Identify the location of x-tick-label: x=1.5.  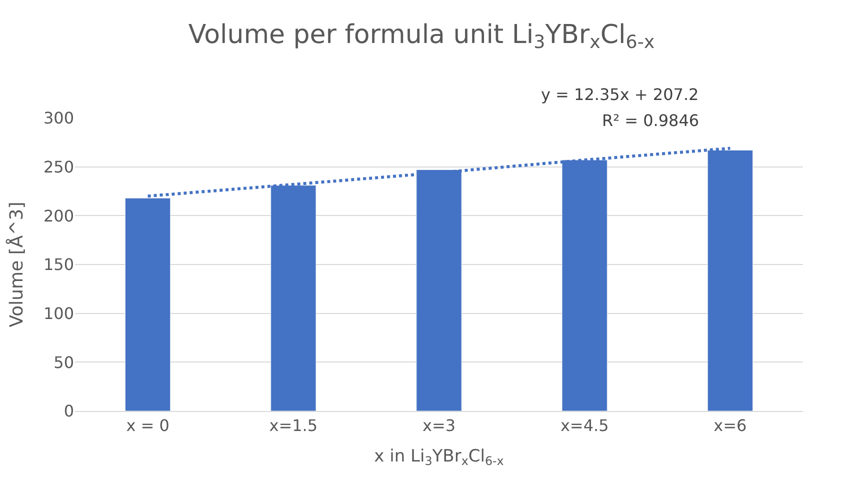
(293, 426).